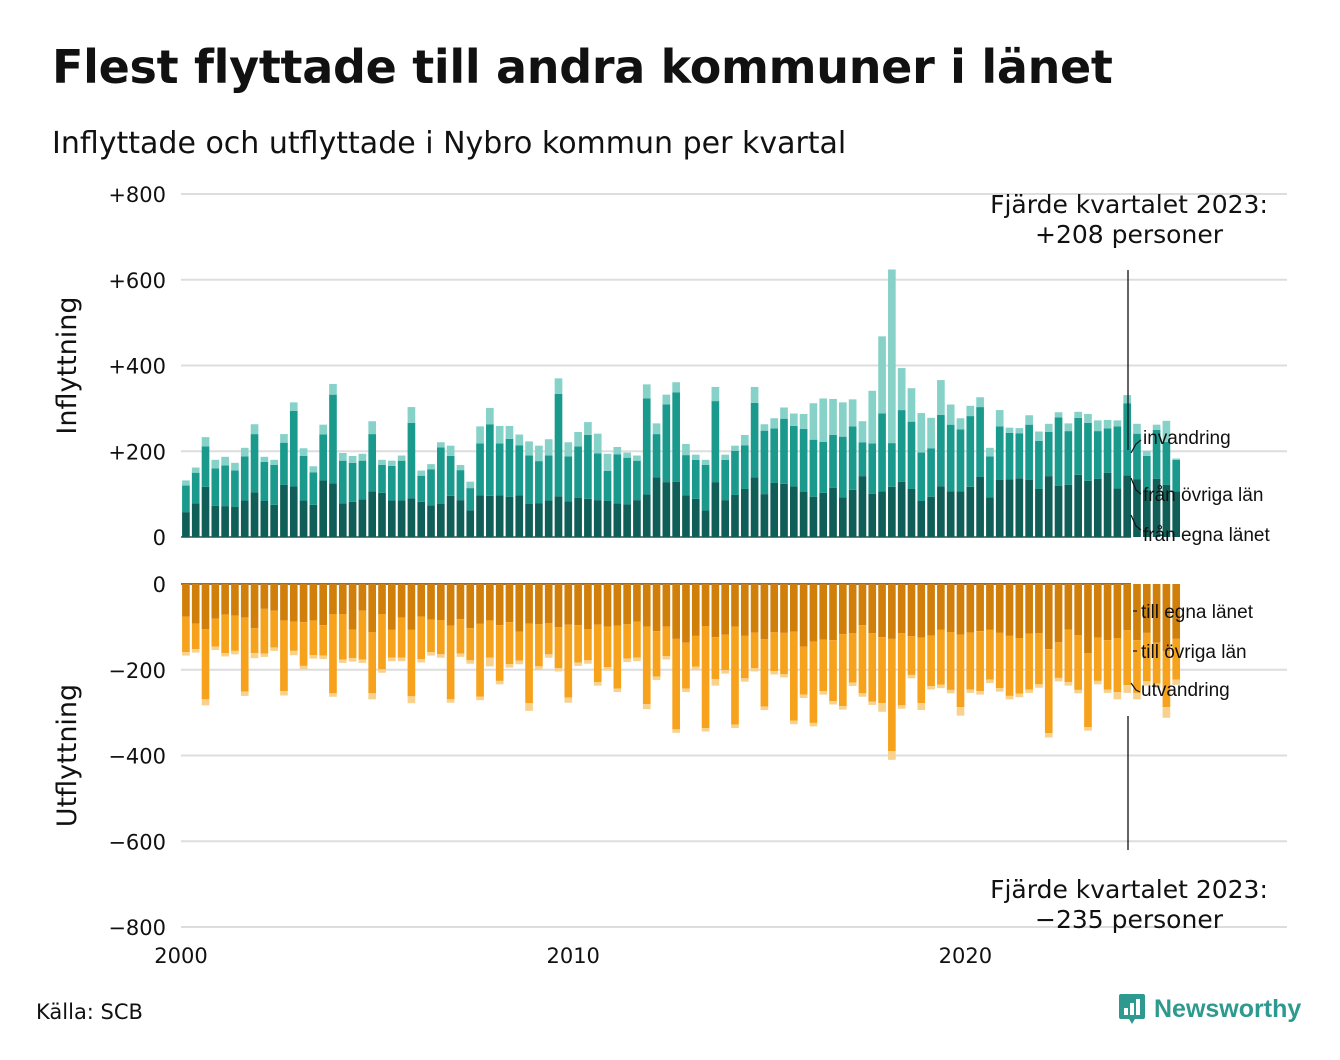  What do you see at coordinates (159, 585) in the screenshot?
I see `y-tick-label: 0` at bounding box center [159, 585].